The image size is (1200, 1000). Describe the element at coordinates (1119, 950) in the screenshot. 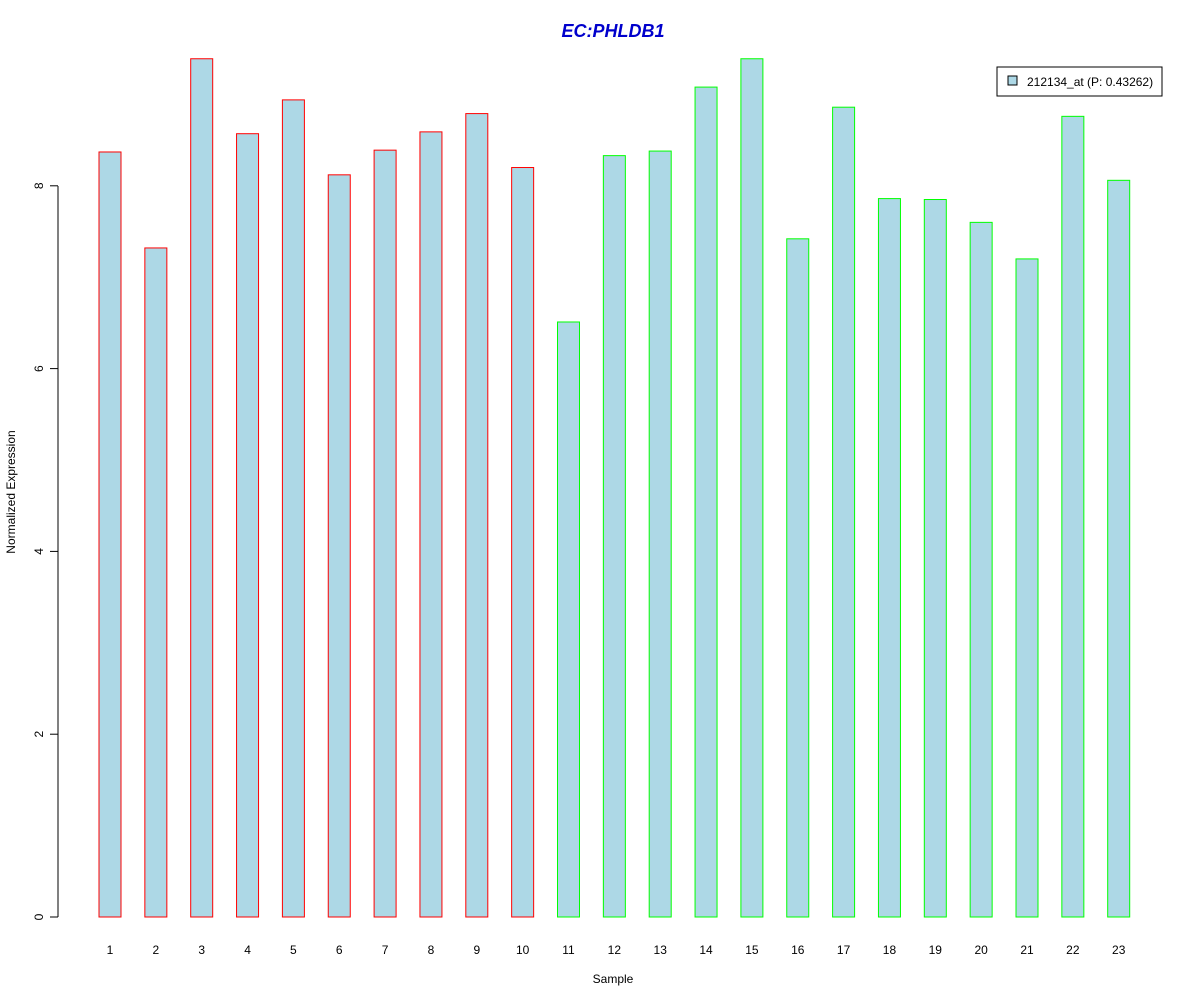

I see `x-tick-label-23: 23` at that location.